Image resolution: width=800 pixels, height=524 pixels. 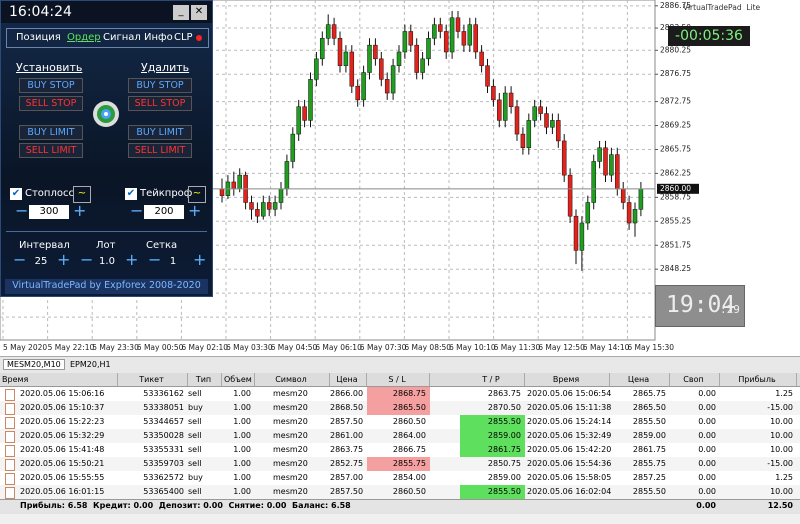 I want to click on clock-seconds: :29, so click(x=730, y=309).